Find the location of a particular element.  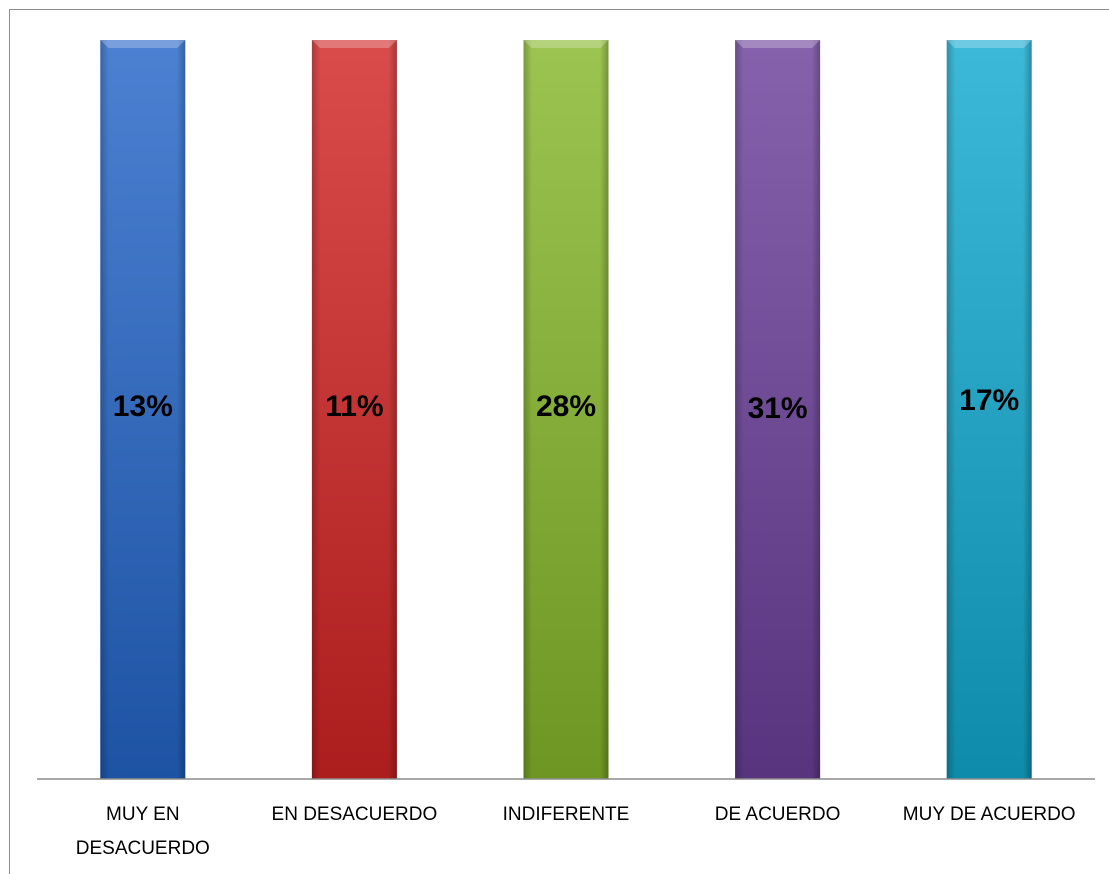

value-label-5: 17% is located at coordinates (989, 400).